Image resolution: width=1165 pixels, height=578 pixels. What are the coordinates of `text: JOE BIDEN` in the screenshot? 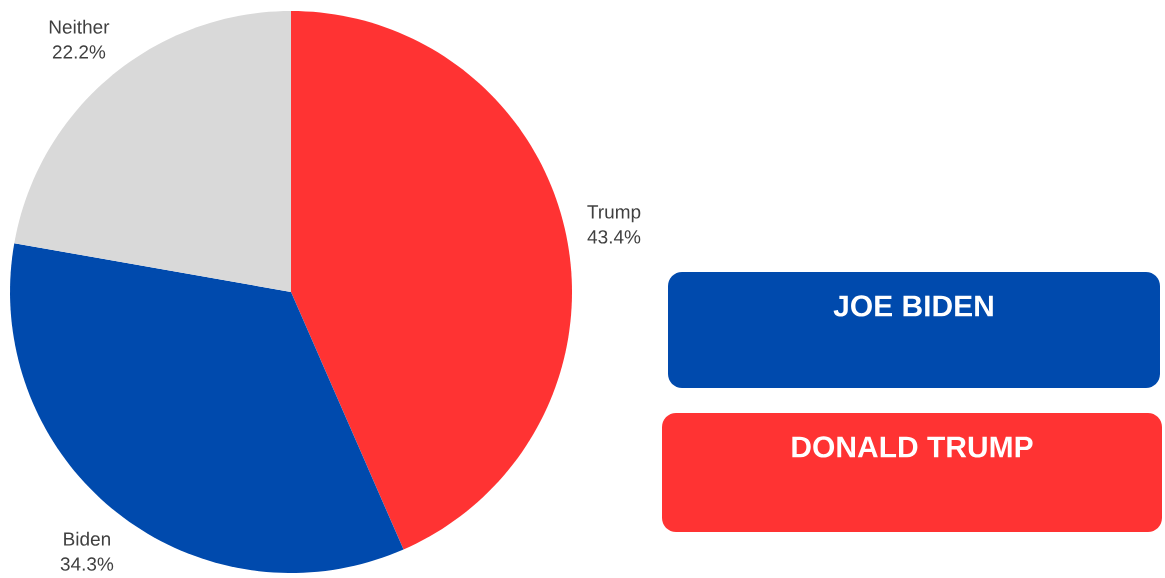 It's located at (913, 306).